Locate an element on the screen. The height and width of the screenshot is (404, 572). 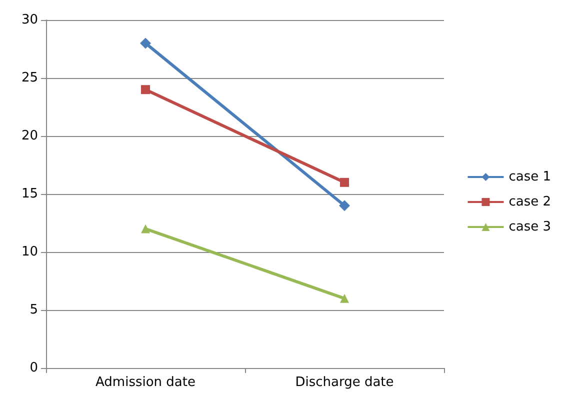
legend-label: case 2 is located at coordinates (530, 202).